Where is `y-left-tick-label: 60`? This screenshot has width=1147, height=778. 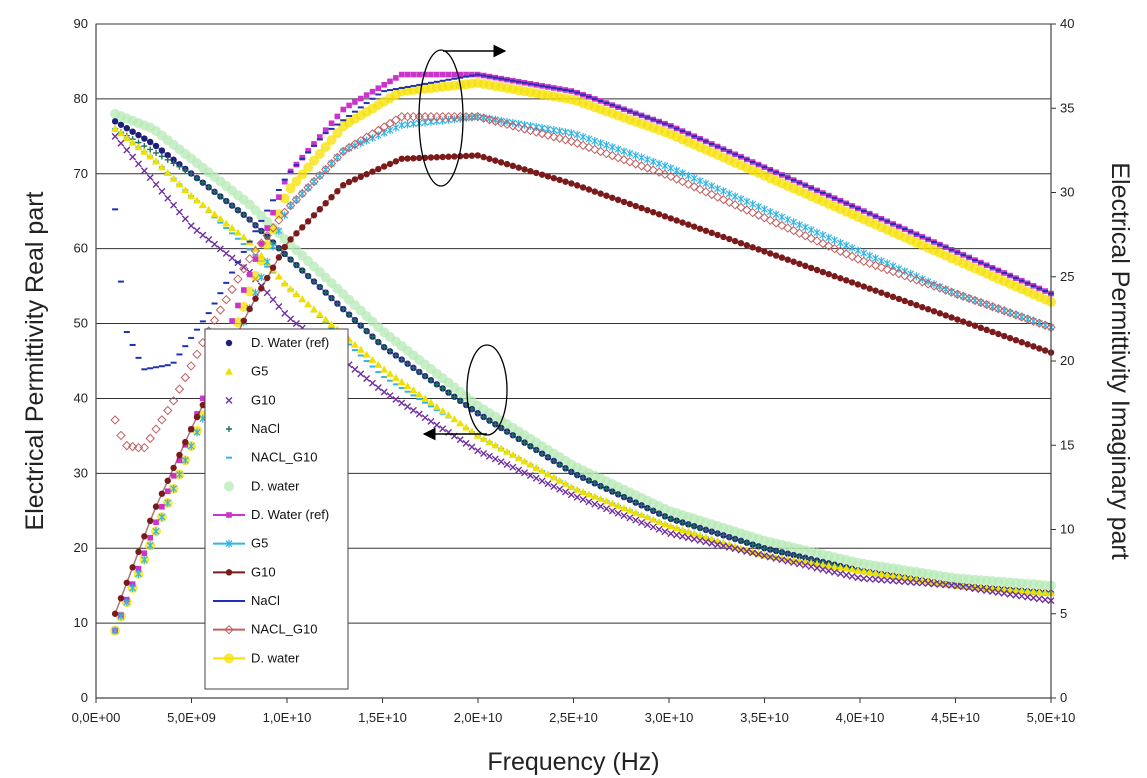
y-left-tick-label: 60 is located at coordinates (81, 248).